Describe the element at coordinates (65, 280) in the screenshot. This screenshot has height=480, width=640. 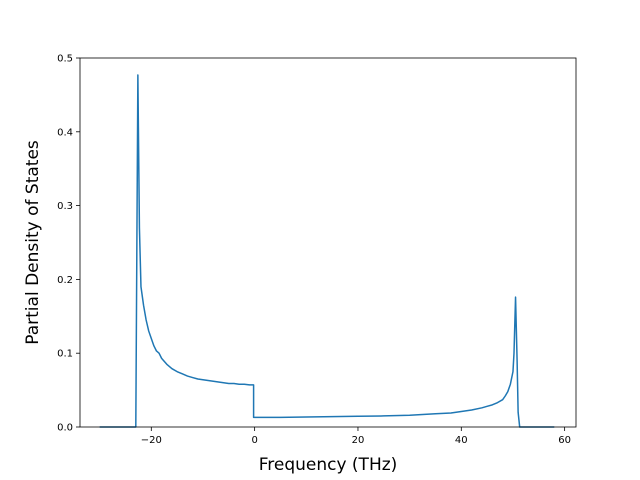
I see `y-tick-label: 0.2` at that location.